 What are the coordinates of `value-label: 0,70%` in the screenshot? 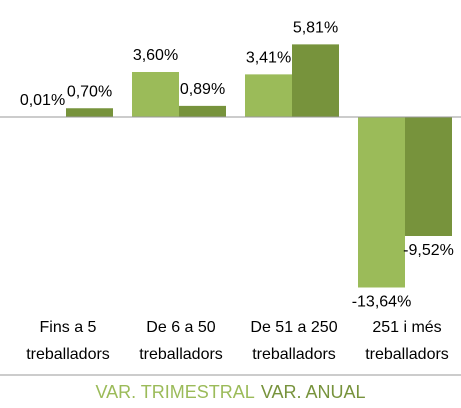 It's located at (89, 91).